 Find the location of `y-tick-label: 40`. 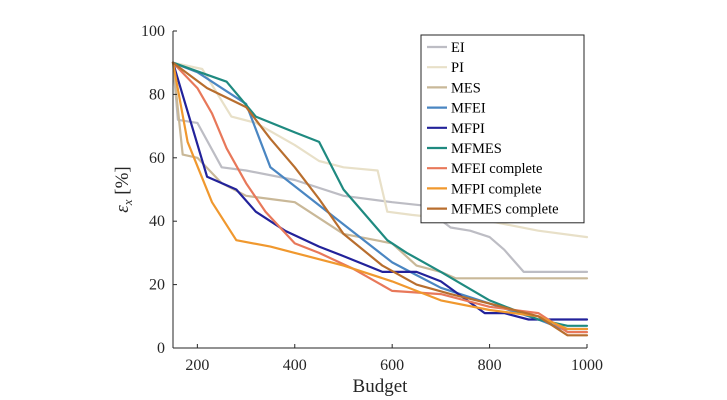

y-tick-label: 40 is located at coordinates (157, 221).